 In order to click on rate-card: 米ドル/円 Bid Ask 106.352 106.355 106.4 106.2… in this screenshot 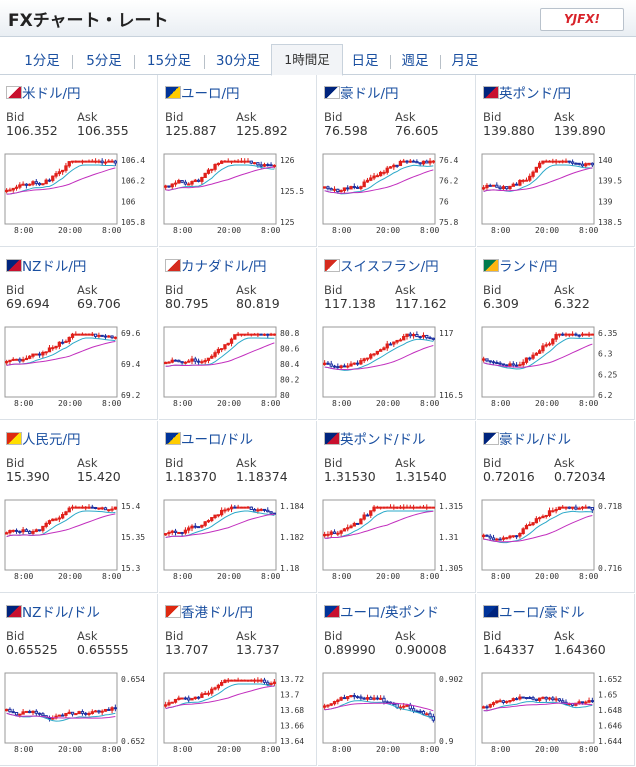, I will do `click(79, 161)`.